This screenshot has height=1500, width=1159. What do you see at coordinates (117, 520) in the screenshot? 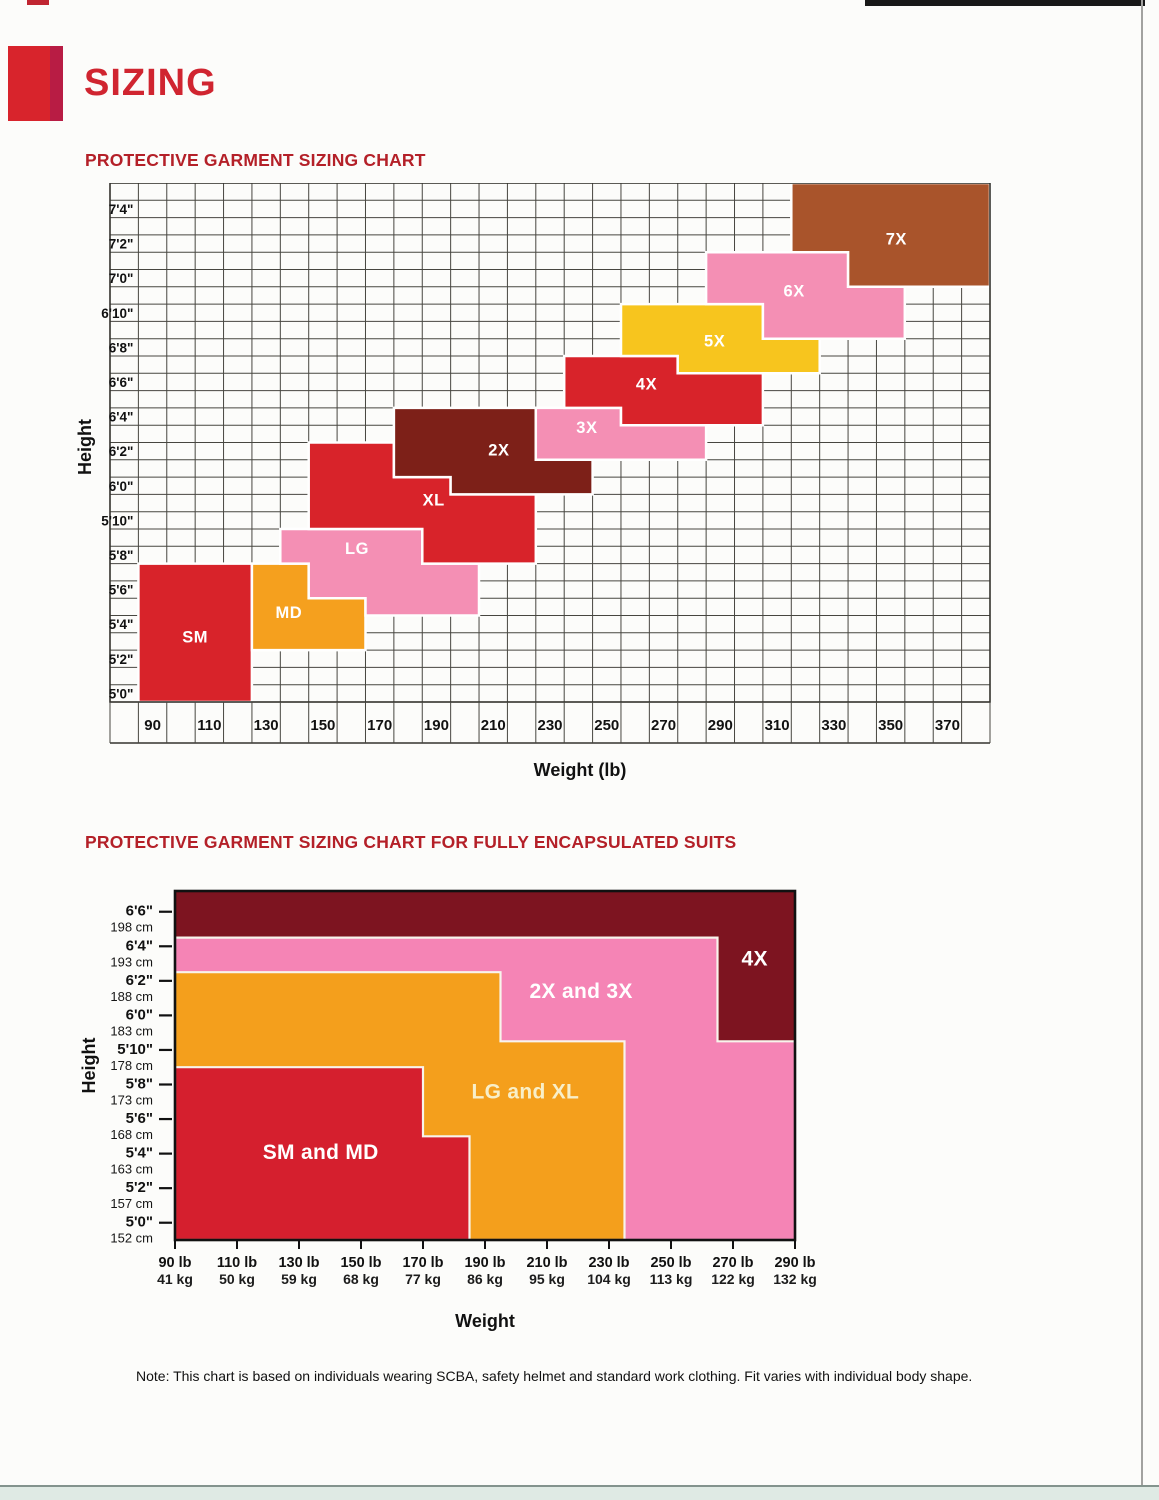
I see `y-axis-label: 5'10"` at bounding box center [117, 520].